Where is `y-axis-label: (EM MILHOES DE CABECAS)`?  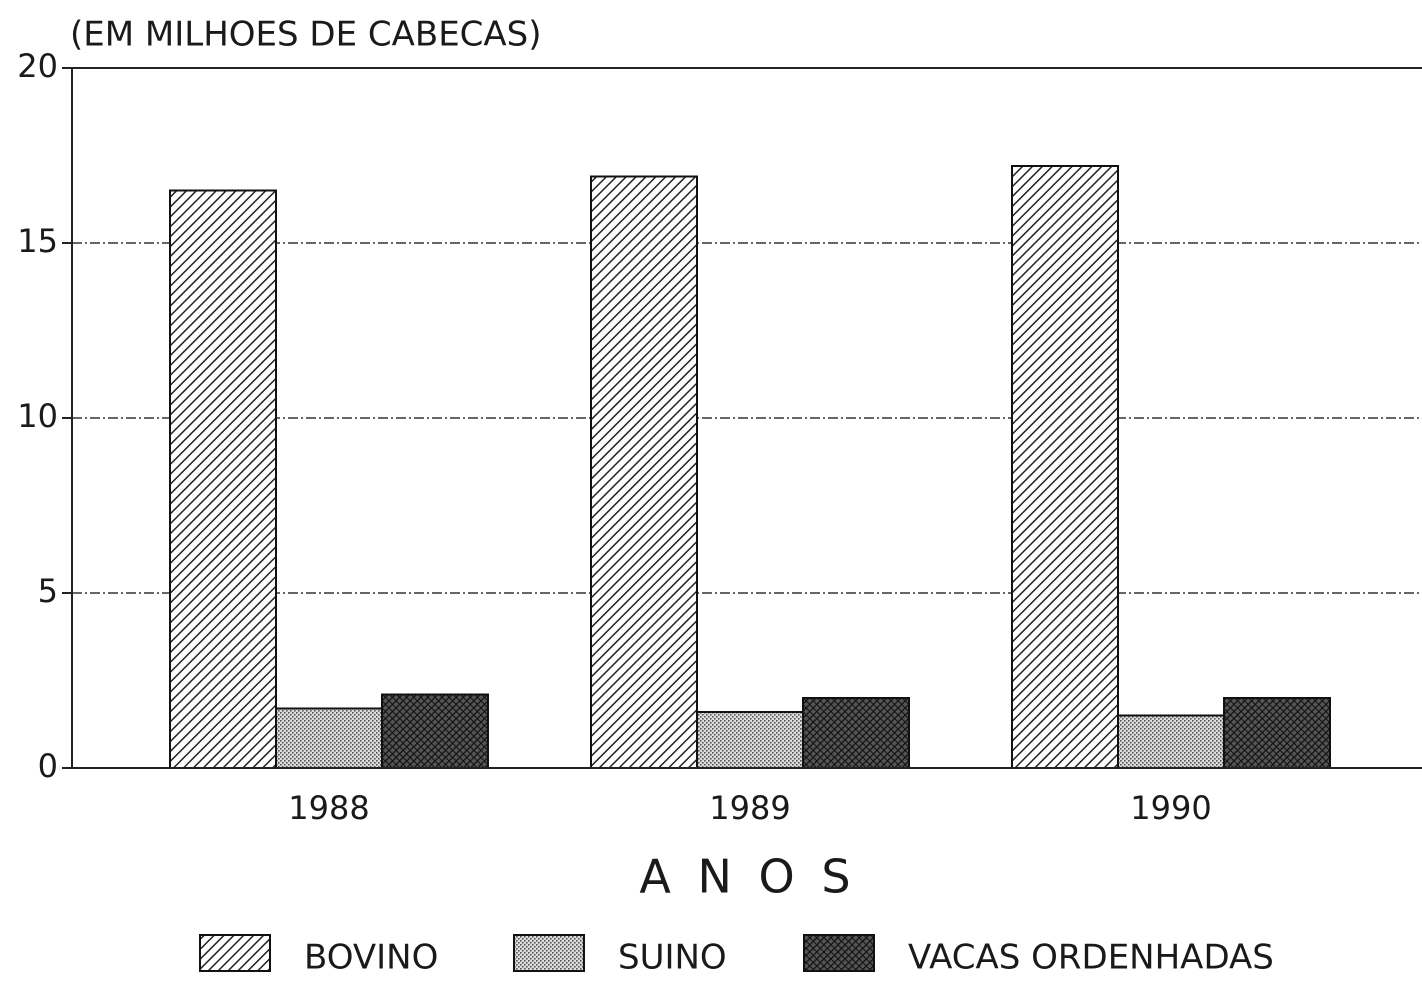
y-axis-label: (EM MILHOES DE CABECAS) is located at coordinates (306, 35).